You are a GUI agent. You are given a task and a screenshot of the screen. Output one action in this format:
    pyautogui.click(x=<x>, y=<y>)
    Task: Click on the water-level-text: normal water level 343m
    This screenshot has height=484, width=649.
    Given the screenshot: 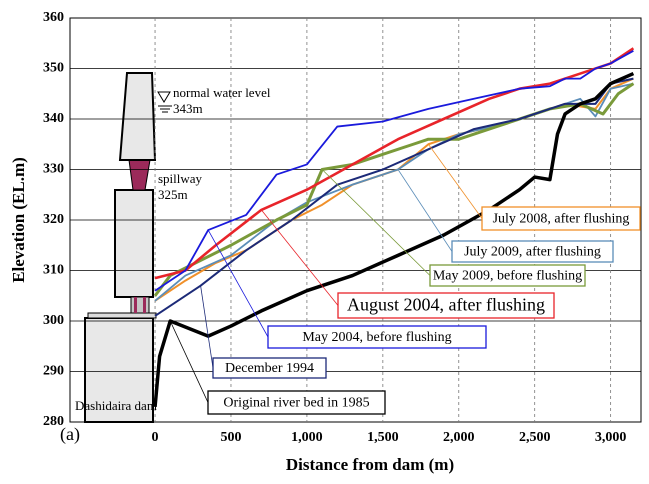 What is the action you would take?
    pyautogui.click(x=222, y=100)
    